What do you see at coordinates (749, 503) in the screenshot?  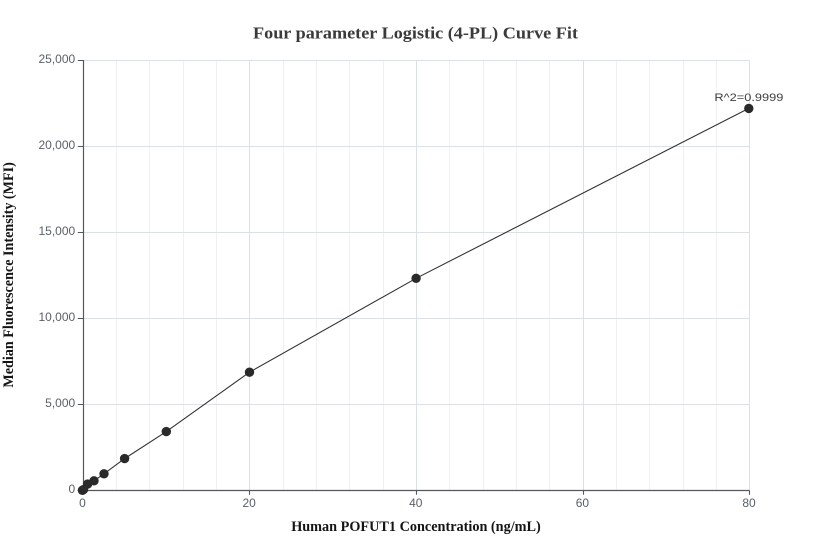 I see `svg-text: 80` at bounding box center [749, 503].